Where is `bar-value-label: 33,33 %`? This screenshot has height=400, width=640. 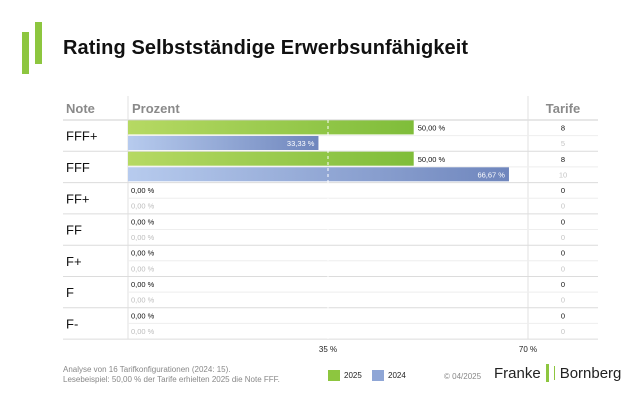
bar-value-label: 33,33 % is located at coordinates (301, 143).